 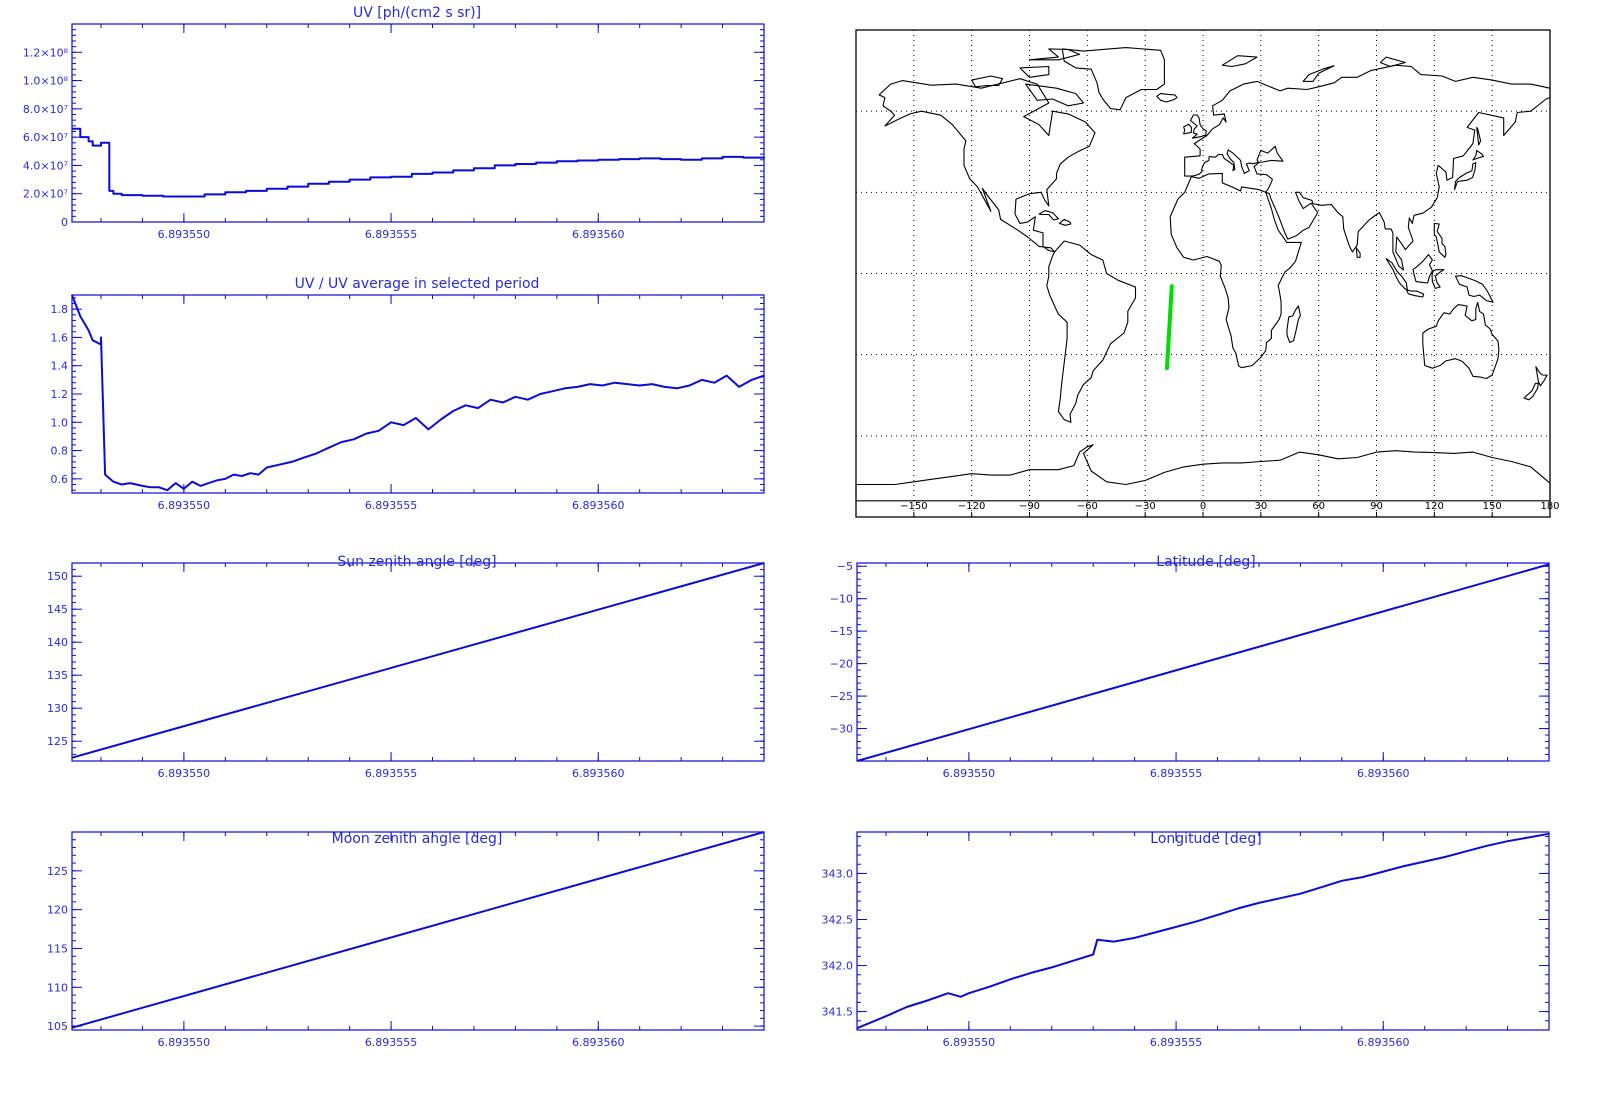 I want to click on chart-title: UV / UV average in selected period, so click(x=417, y=284).